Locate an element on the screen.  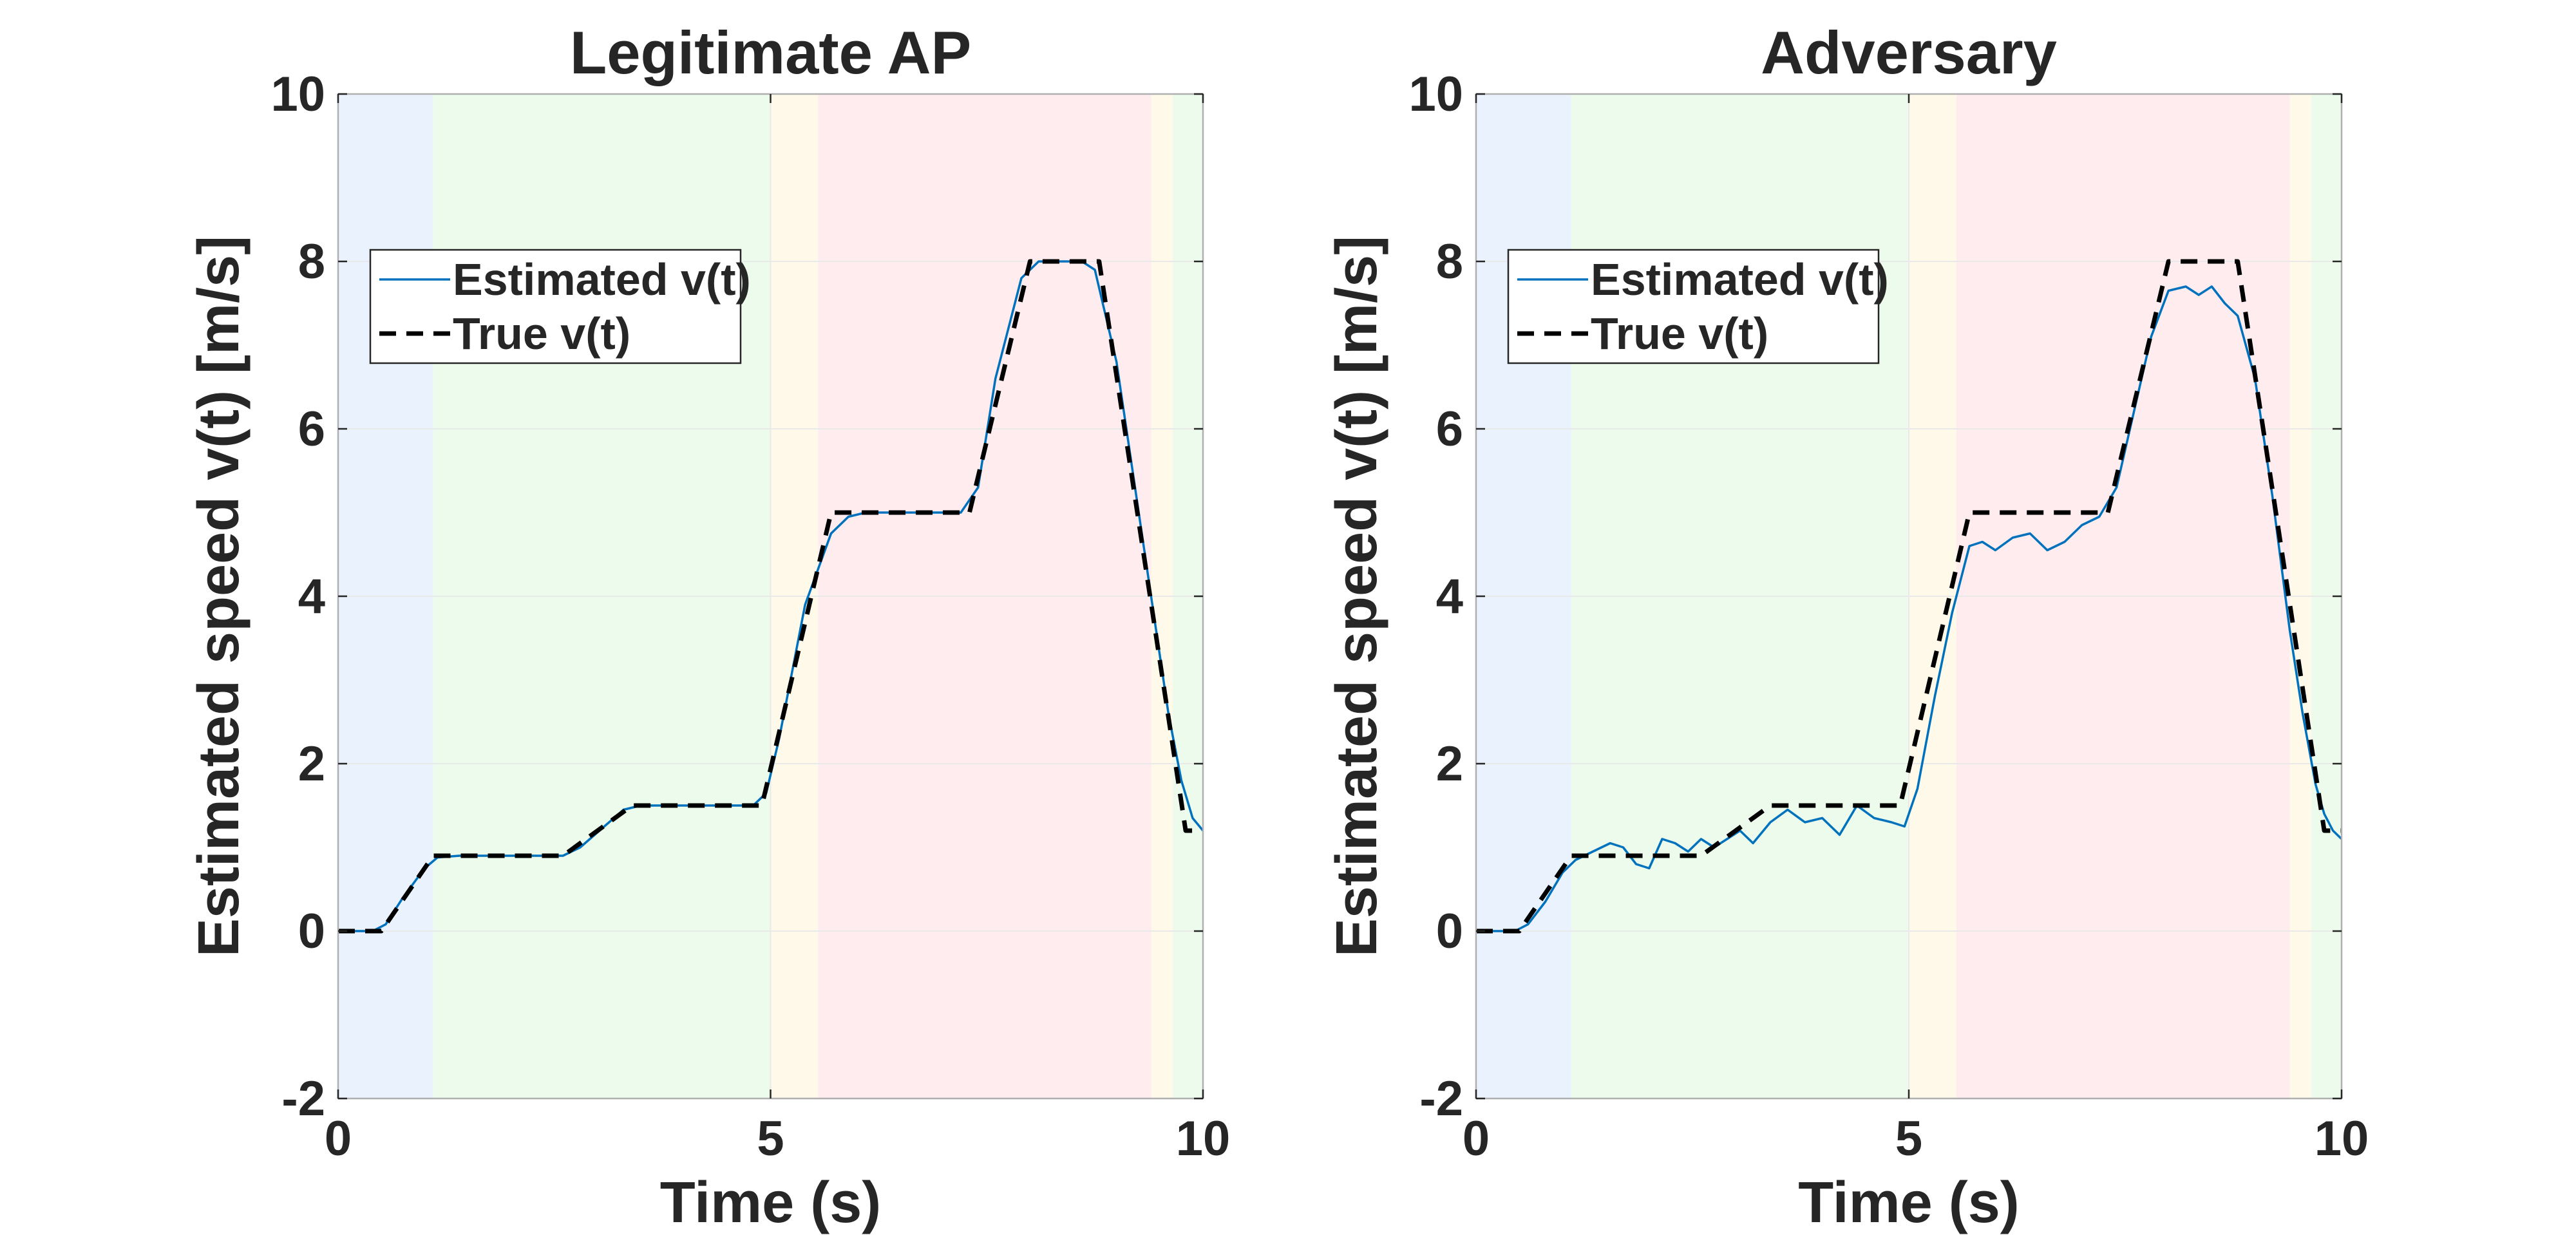
chart-title: Adversary is located at coordinates (1909, 52).